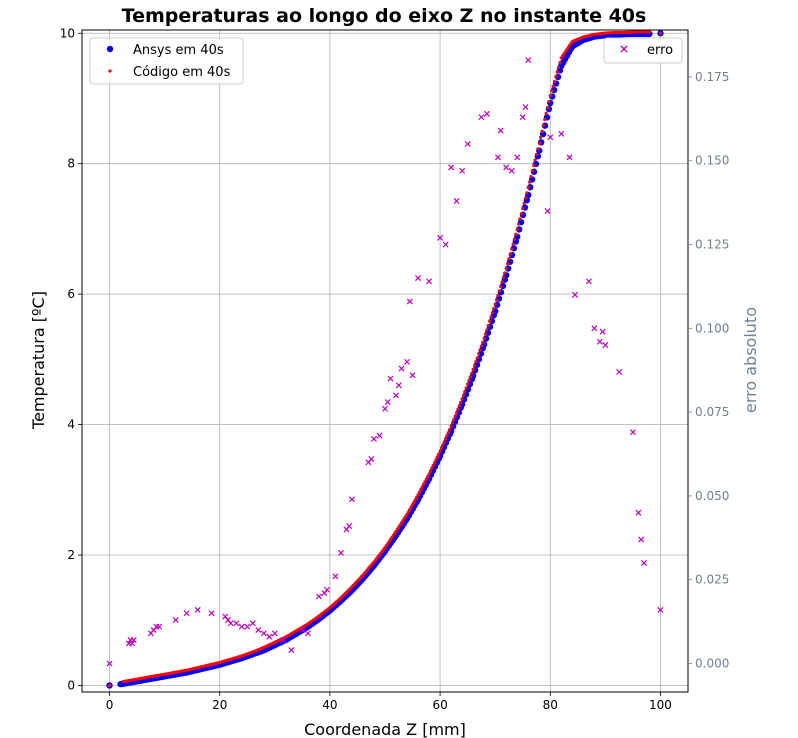  What do you see at coordinates (67, 33) in the screenshot?
I see `y-tick-label: 10` at bounding box center [67, 33].